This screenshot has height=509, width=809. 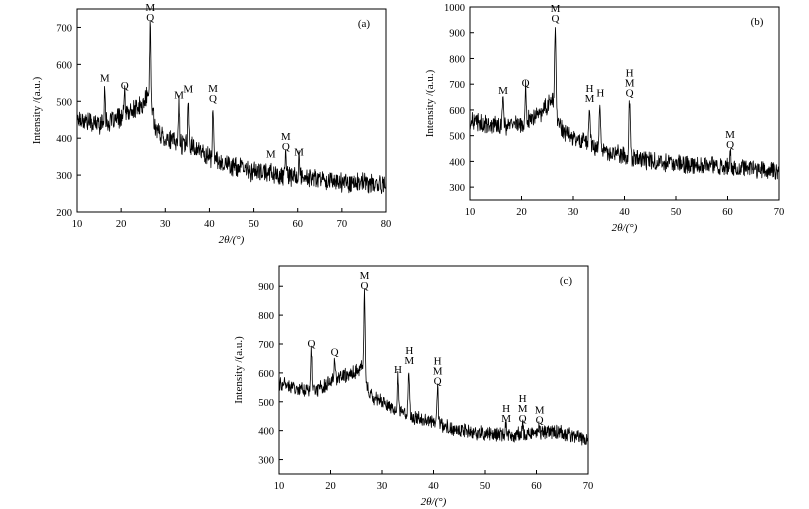 What do you see at coordinates (64, 213) in the screenshot?
I see `y-tick-label: 200` at bounding box center [64, 213].